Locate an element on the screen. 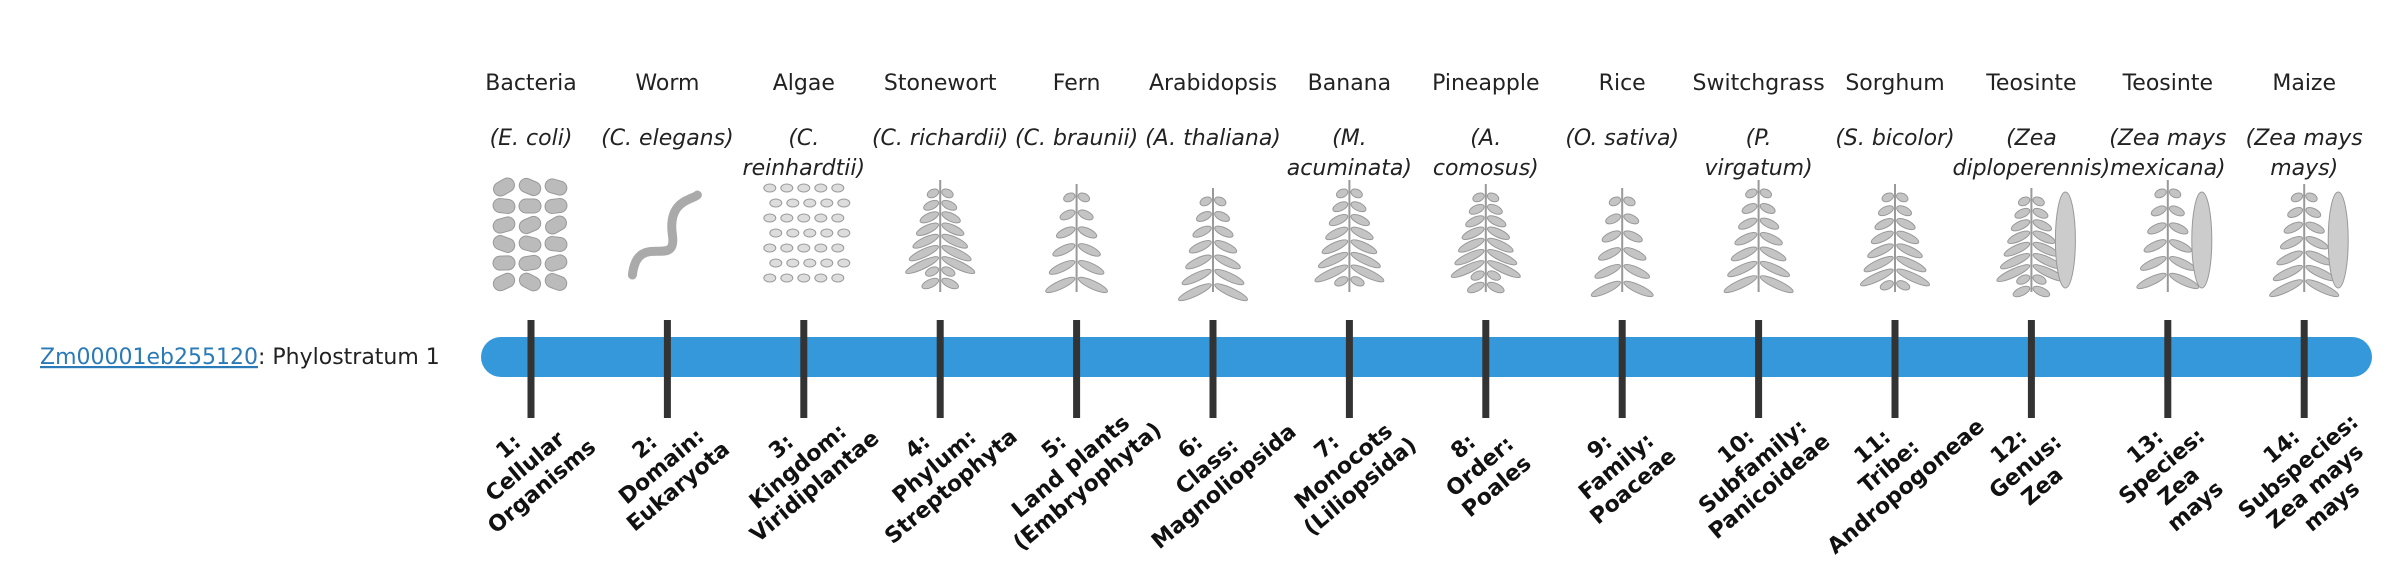 This screenshot has height=580, width=2400. organism-name: Pineapple is located at coordinates (1485, 83).